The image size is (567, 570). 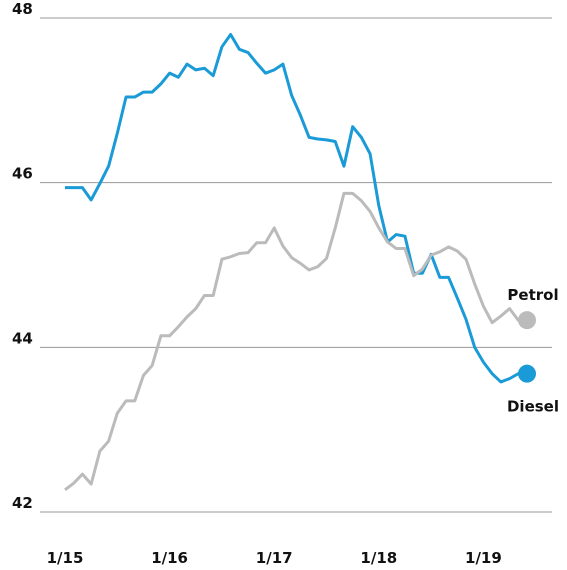 What do you see at coordinates (533, 407) in the screenshot?
I see `series-label: Diesel` at bounding box center [533, 407].